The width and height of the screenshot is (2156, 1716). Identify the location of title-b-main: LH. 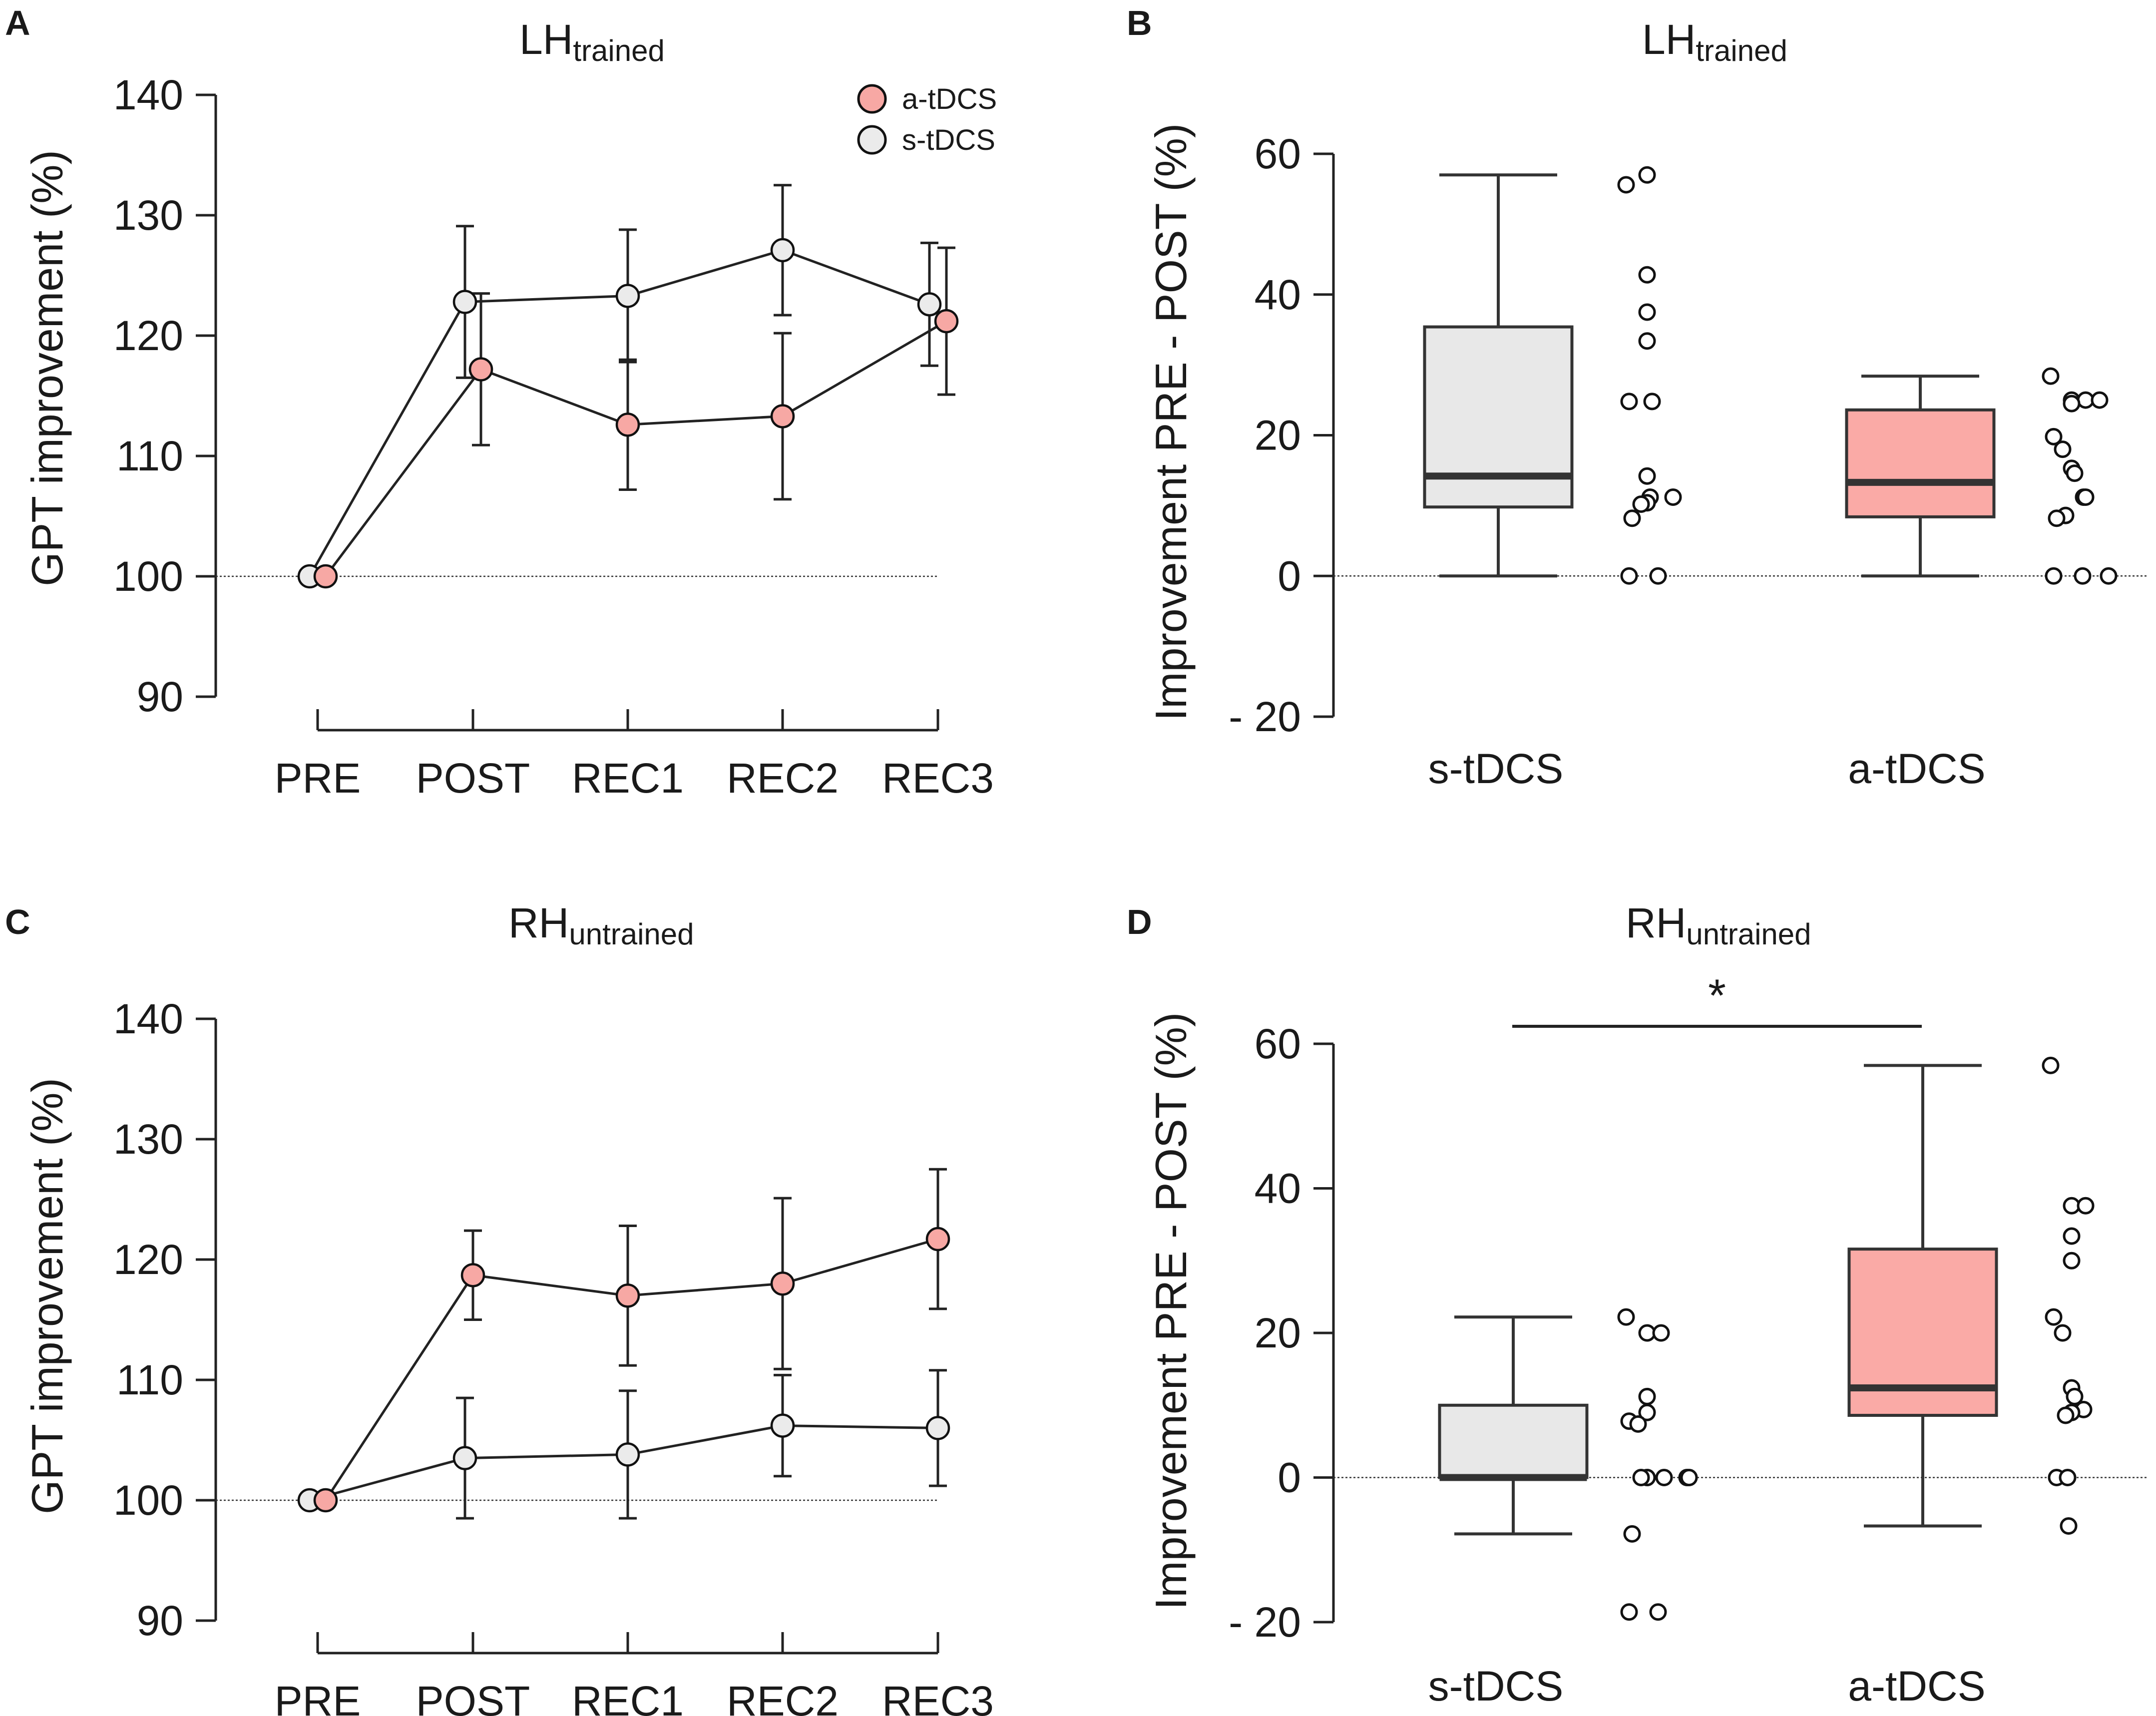
(1669, 39).